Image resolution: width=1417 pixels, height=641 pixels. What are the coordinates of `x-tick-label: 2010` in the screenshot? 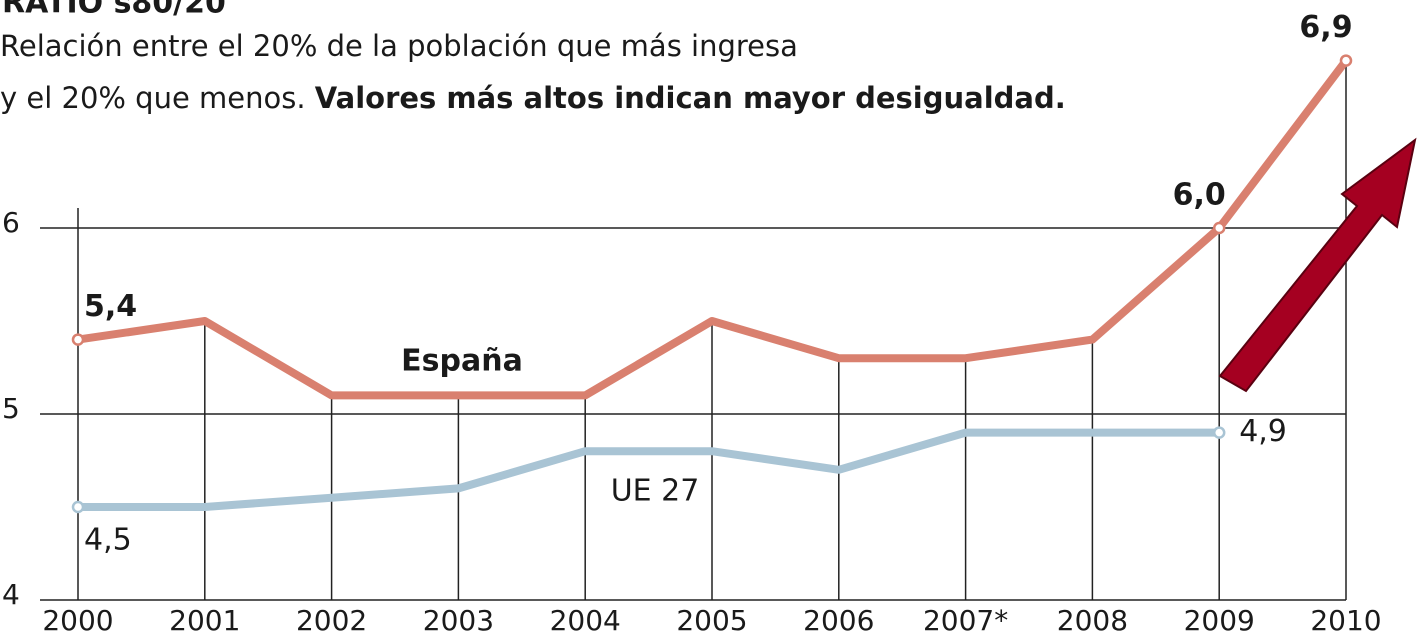 It's located at (1345, 620).